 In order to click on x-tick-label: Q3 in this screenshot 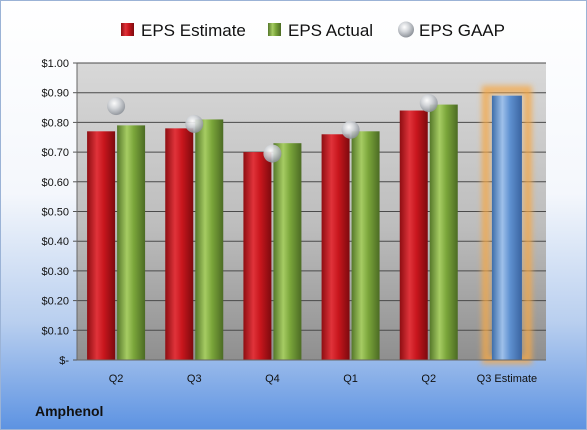, I will do `click(194, 379)`.